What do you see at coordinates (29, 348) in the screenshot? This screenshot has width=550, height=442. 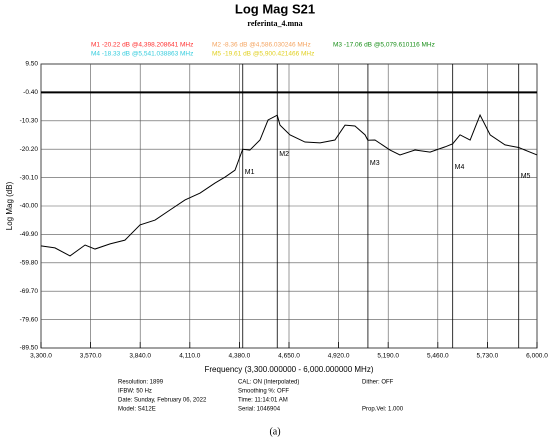 I see `y-tick-label: -89.50` at bounding box center [29, 348].